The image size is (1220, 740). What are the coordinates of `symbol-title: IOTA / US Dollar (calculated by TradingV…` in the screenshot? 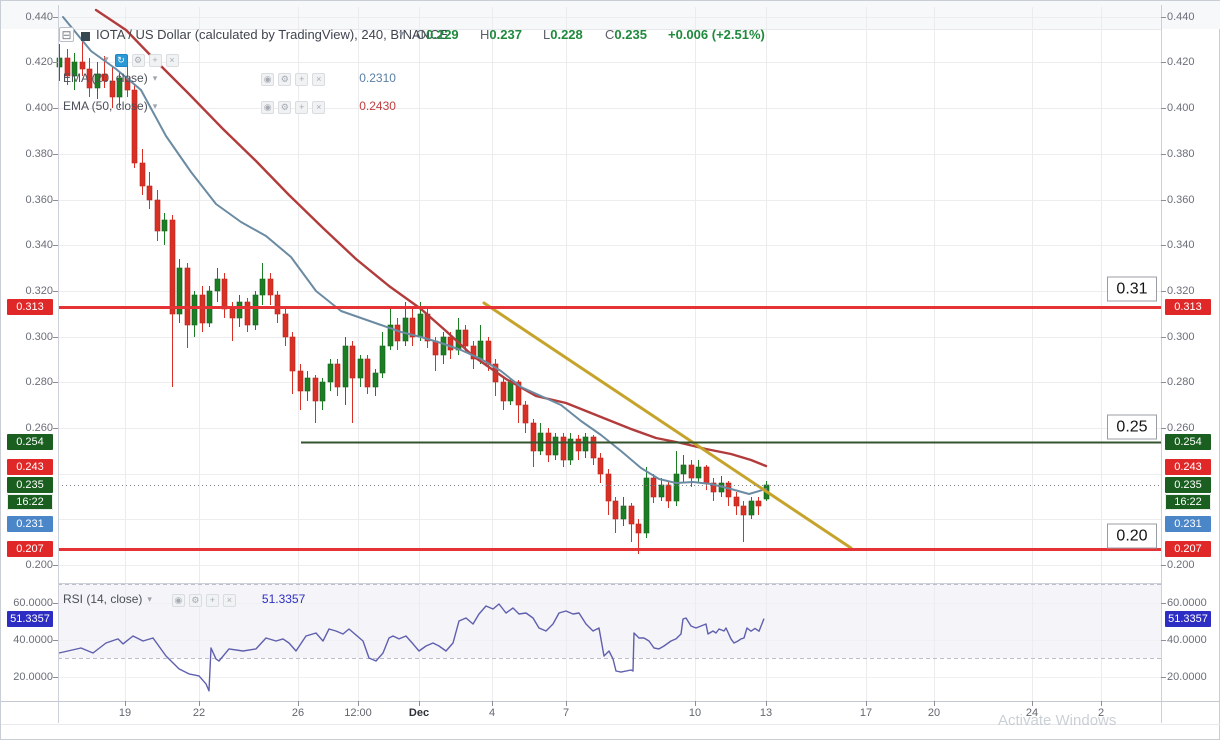 It's located at (272, 34).